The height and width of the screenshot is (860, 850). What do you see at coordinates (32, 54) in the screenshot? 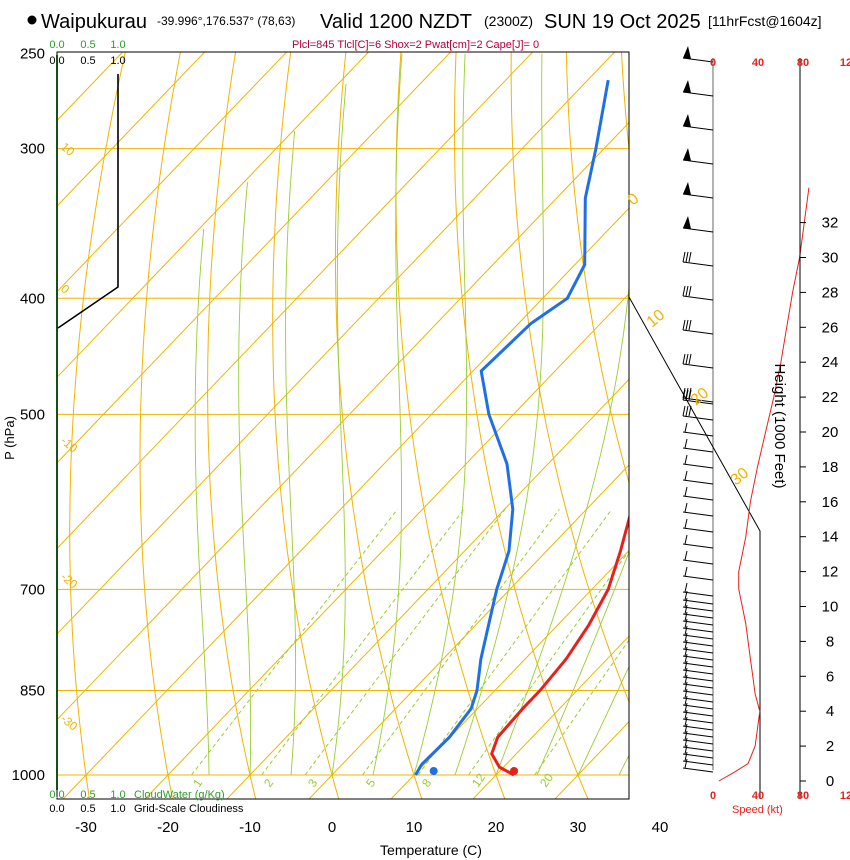
I see `pressure-tick-label: 250` at bounding box center [32, 54].